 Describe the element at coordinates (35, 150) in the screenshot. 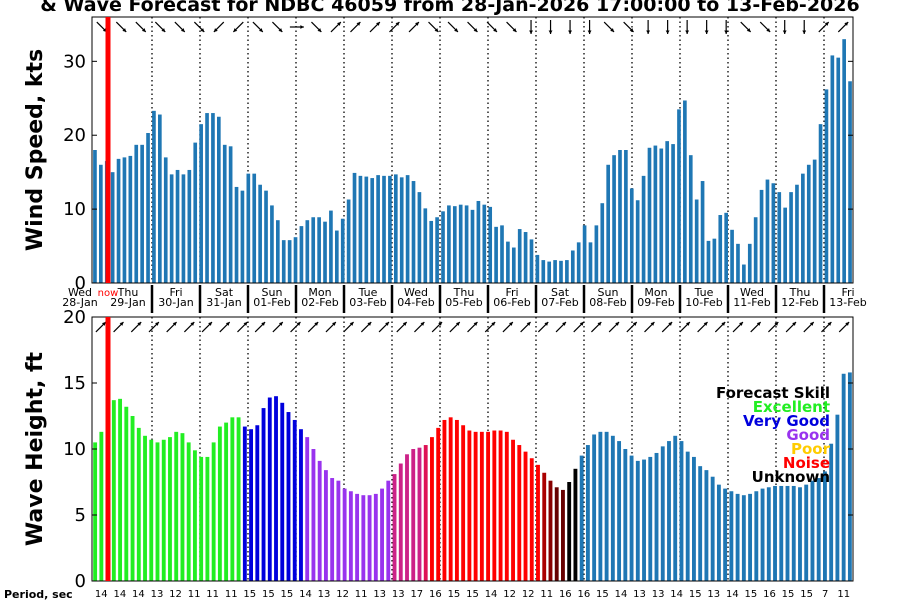

I see `y-axis-label: Wind Speed, kts` at that location.